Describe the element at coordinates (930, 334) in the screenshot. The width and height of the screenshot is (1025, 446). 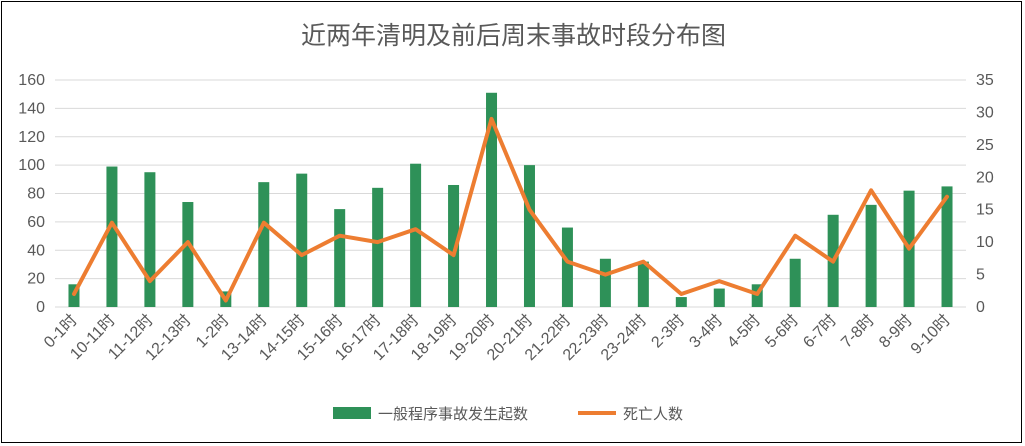
I see `x-tick-label: 9-10时` at that location.